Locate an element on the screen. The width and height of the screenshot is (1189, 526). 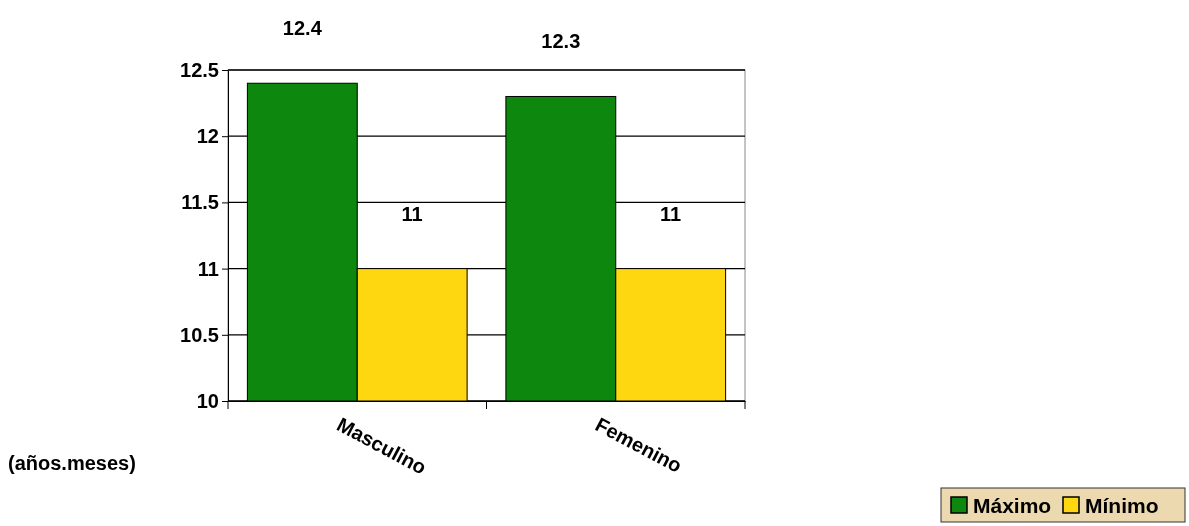
y-tick-label: 10.5 is located at coordinates (199, 334).